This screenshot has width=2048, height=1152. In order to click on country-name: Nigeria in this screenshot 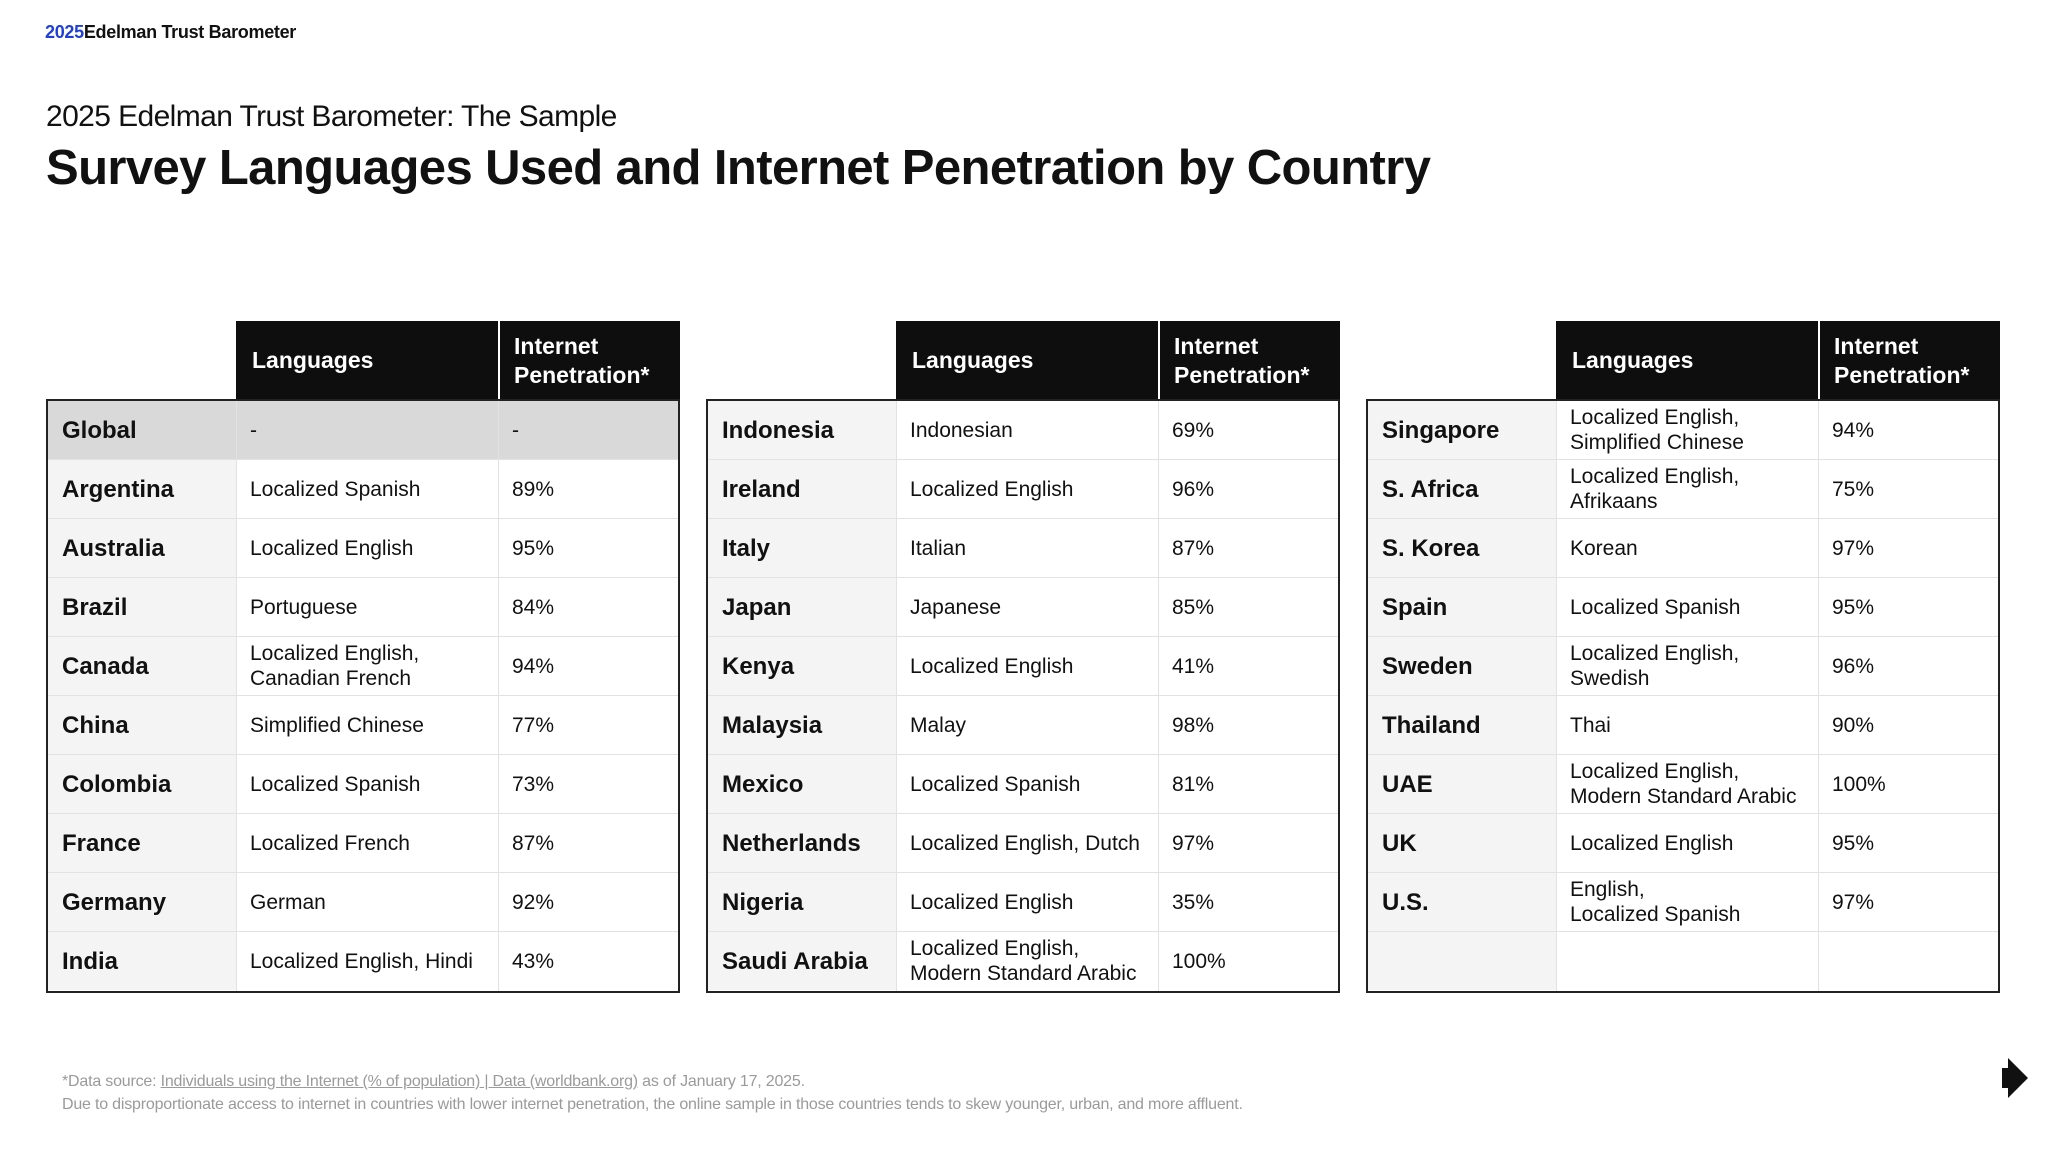, I will do `click(802, 902)`.